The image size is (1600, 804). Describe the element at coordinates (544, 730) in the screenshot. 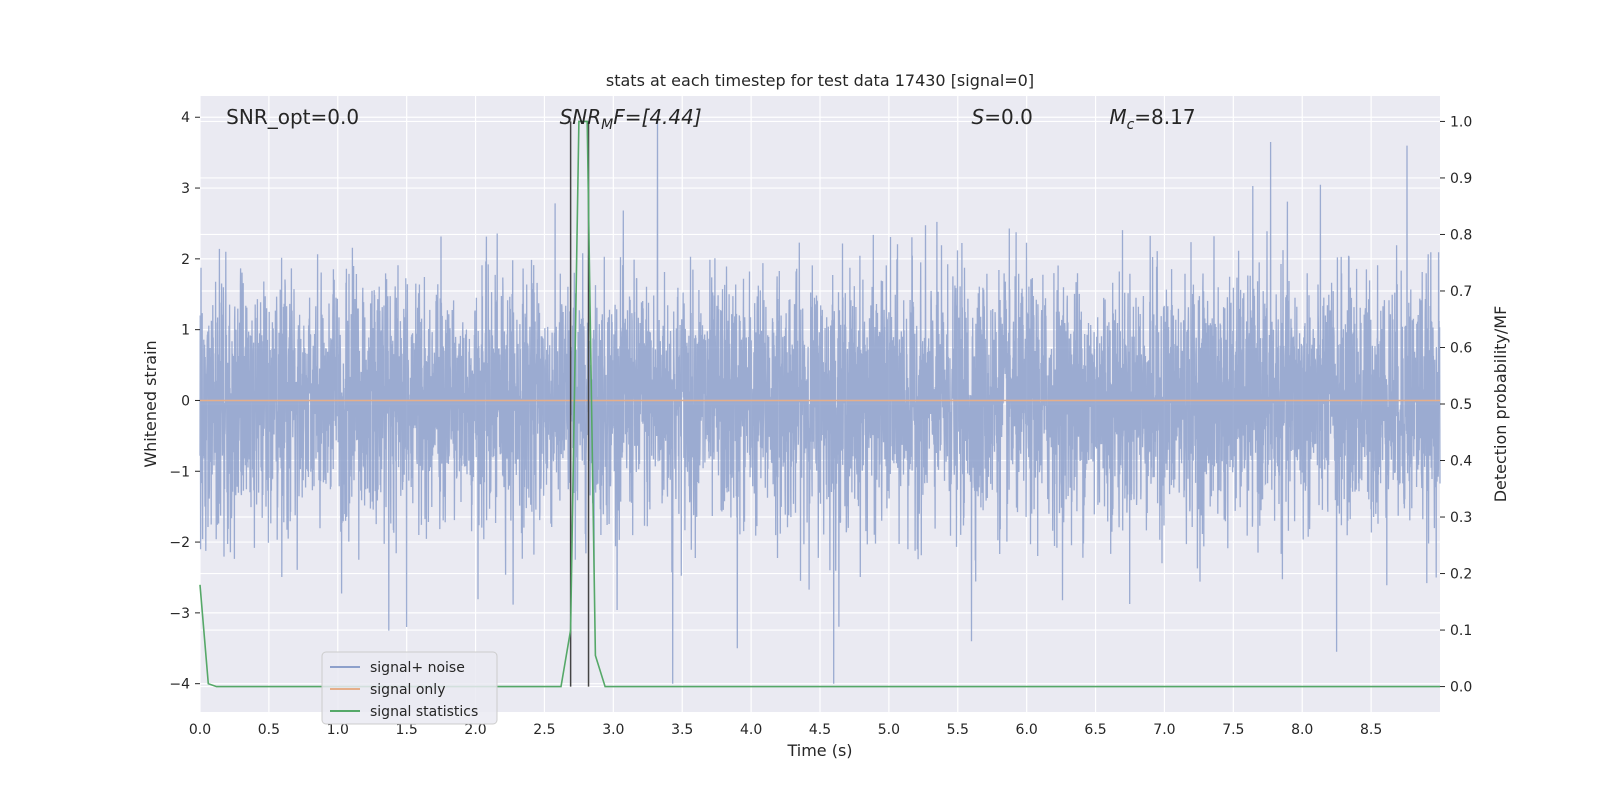

I see `x-tick-label: 2.5` at that location.